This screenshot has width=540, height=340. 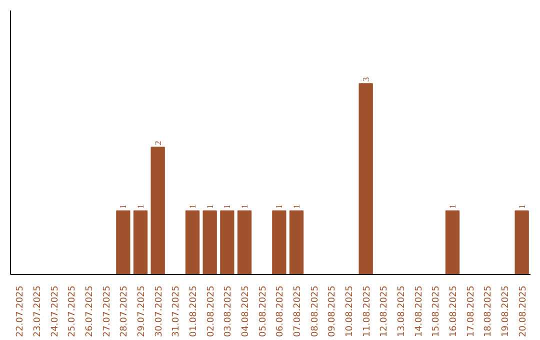 I want to click on x-tick-label: 12.08.2025, so click(x=385, y=312).